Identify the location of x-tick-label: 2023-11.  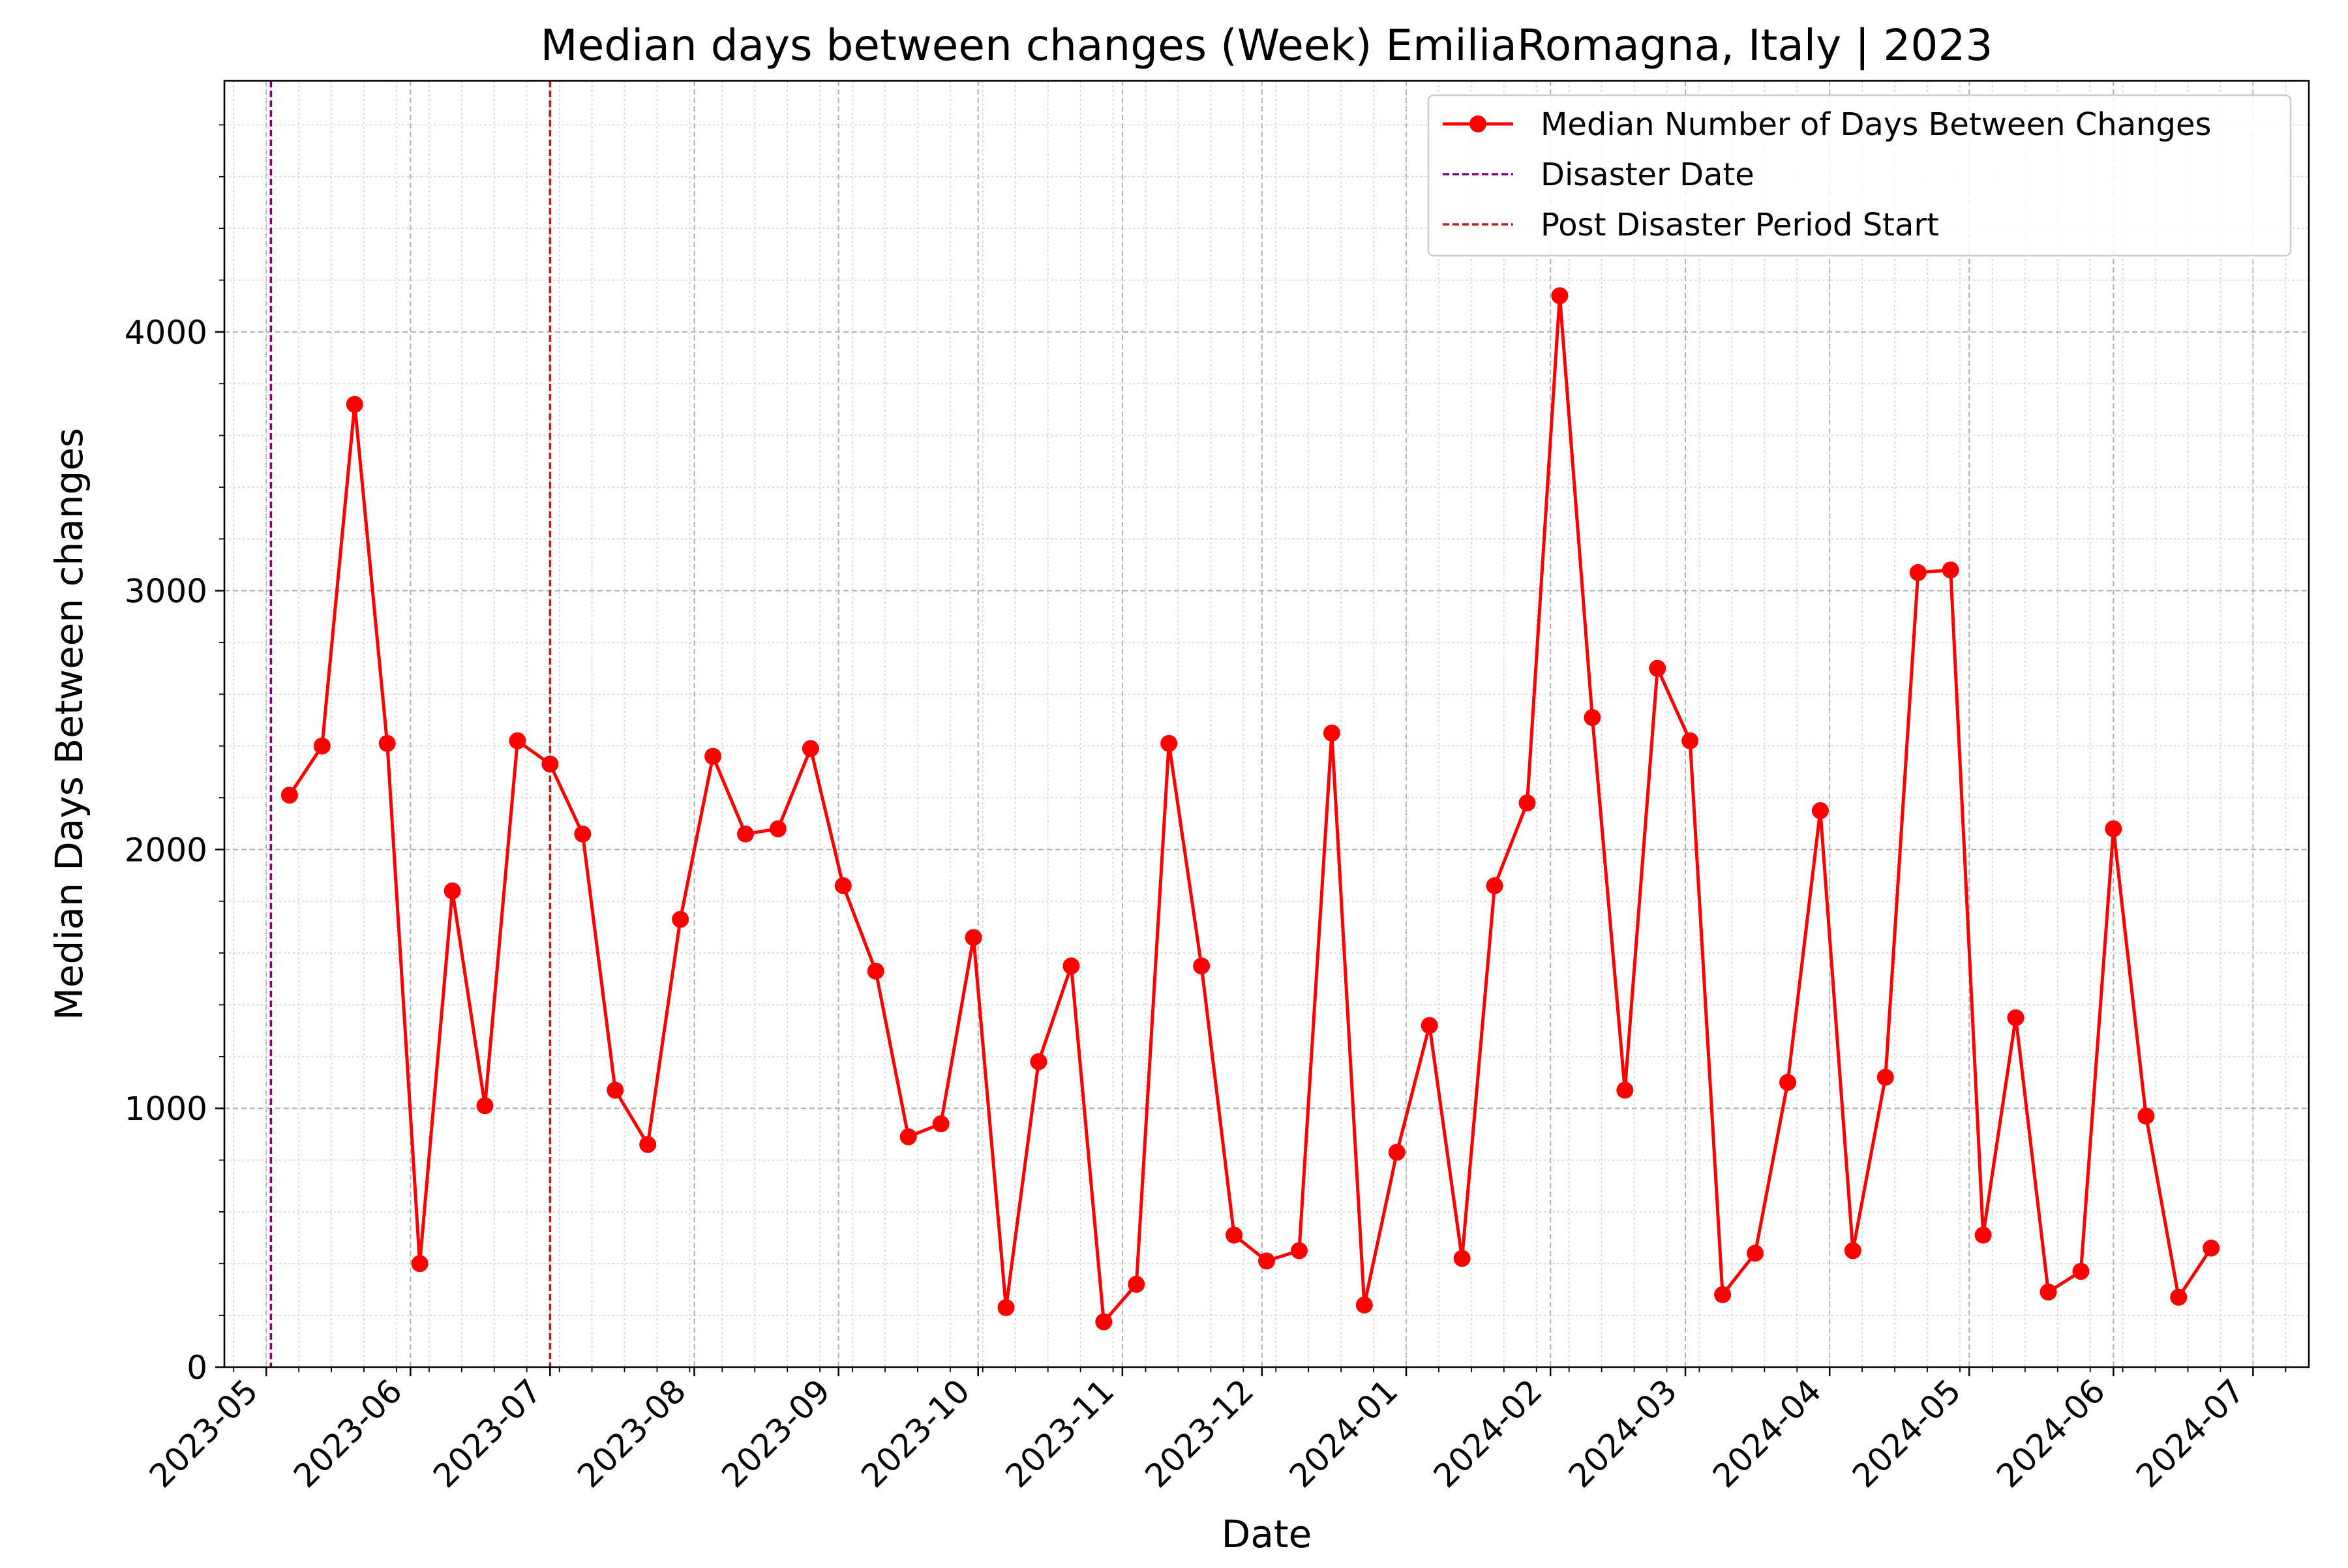
(1061, 1433).